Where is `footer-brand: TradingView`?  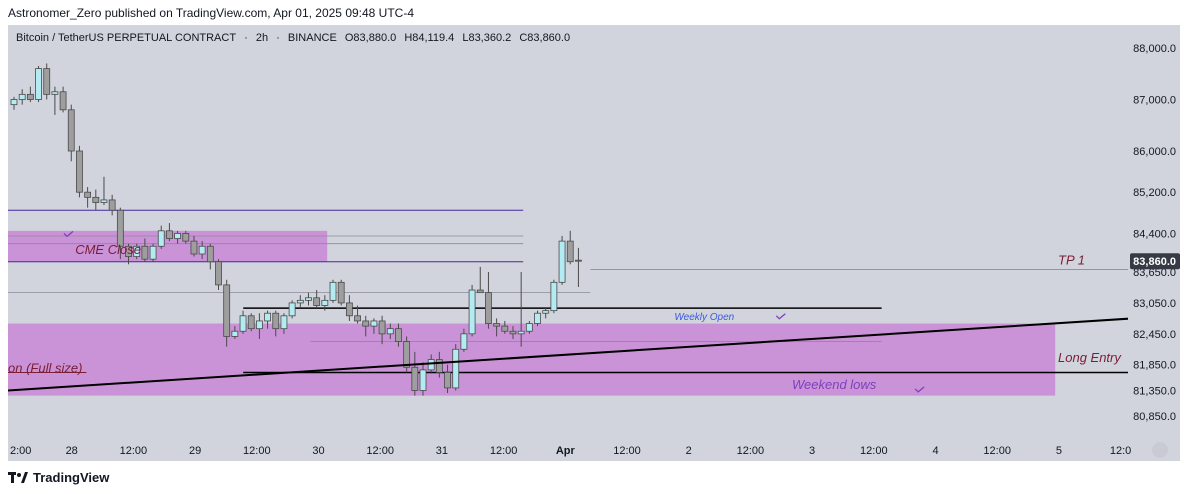 footer-brand: TradingView is located at coordinates (58, 477).